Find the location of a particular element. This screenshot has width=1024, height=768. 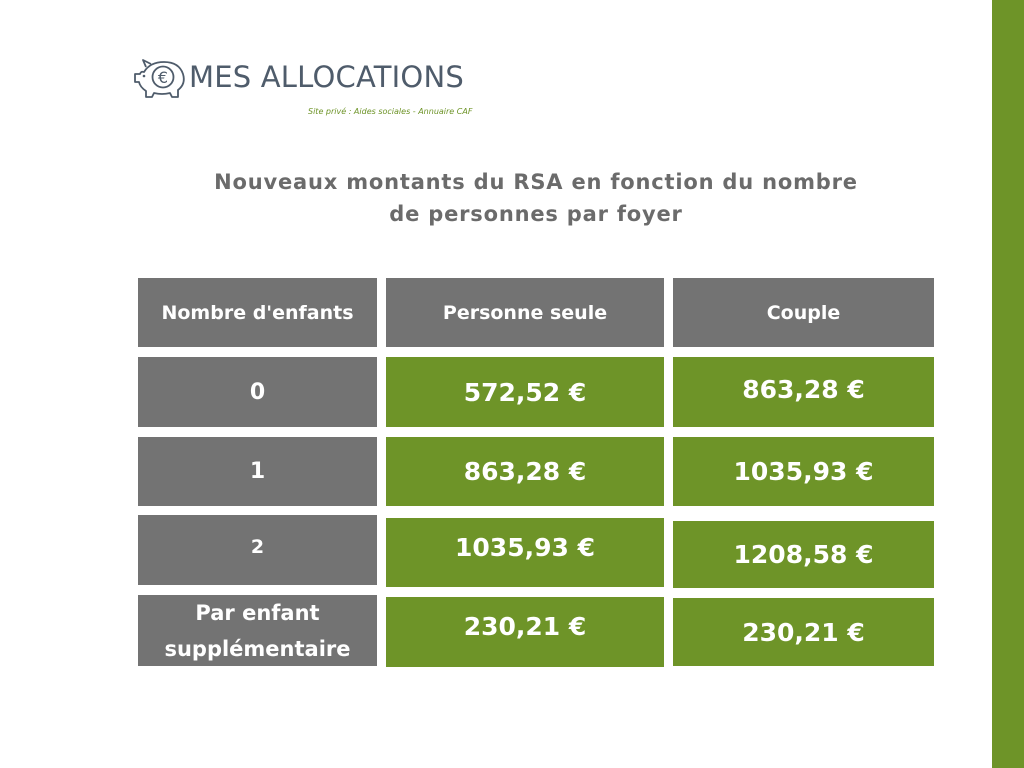

row-2-couple-amount: 1208,58 € is located at coordinates (803, 554).